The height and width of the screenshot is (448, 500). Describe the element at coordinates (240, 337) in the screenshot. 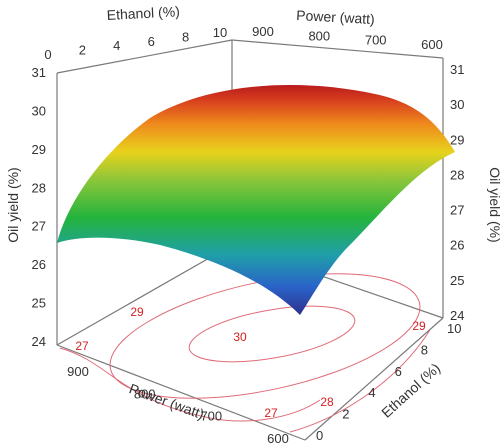

I see `contour-label: 30` at that location.